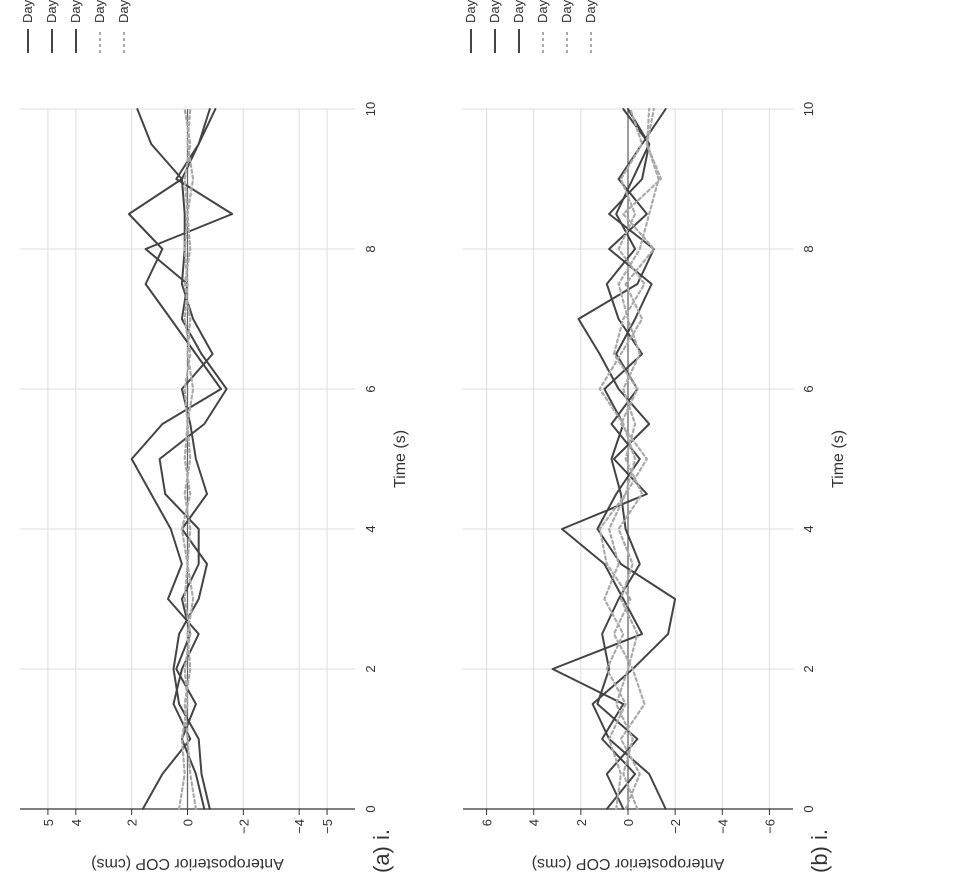 This screenshot has height=881, width=979. I want to click on panel-label: (b) i., so click(819, 851).